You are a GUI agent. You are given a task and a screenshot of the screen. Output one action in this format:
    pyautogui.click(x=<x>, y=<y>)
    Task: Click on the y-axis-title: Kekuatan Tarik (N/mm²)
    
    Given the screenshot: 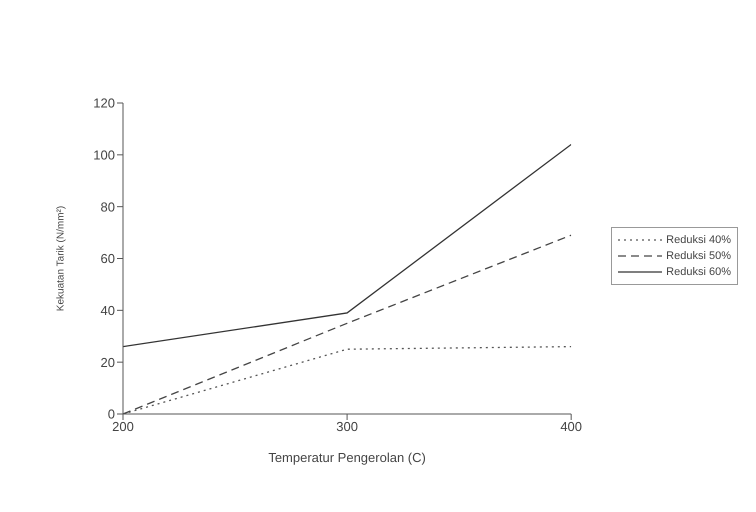 What is the action you would take?
    pyautogui.click(x=61, y=259)
    